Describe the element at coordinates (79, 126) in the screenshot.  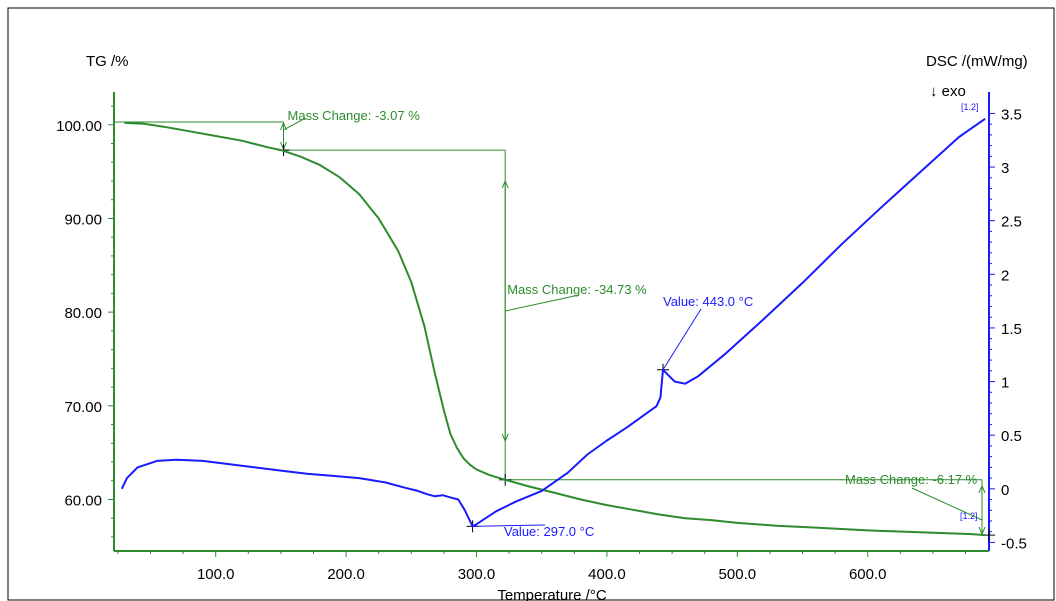
I see `y-left-tick-label: 100.00` at that location.